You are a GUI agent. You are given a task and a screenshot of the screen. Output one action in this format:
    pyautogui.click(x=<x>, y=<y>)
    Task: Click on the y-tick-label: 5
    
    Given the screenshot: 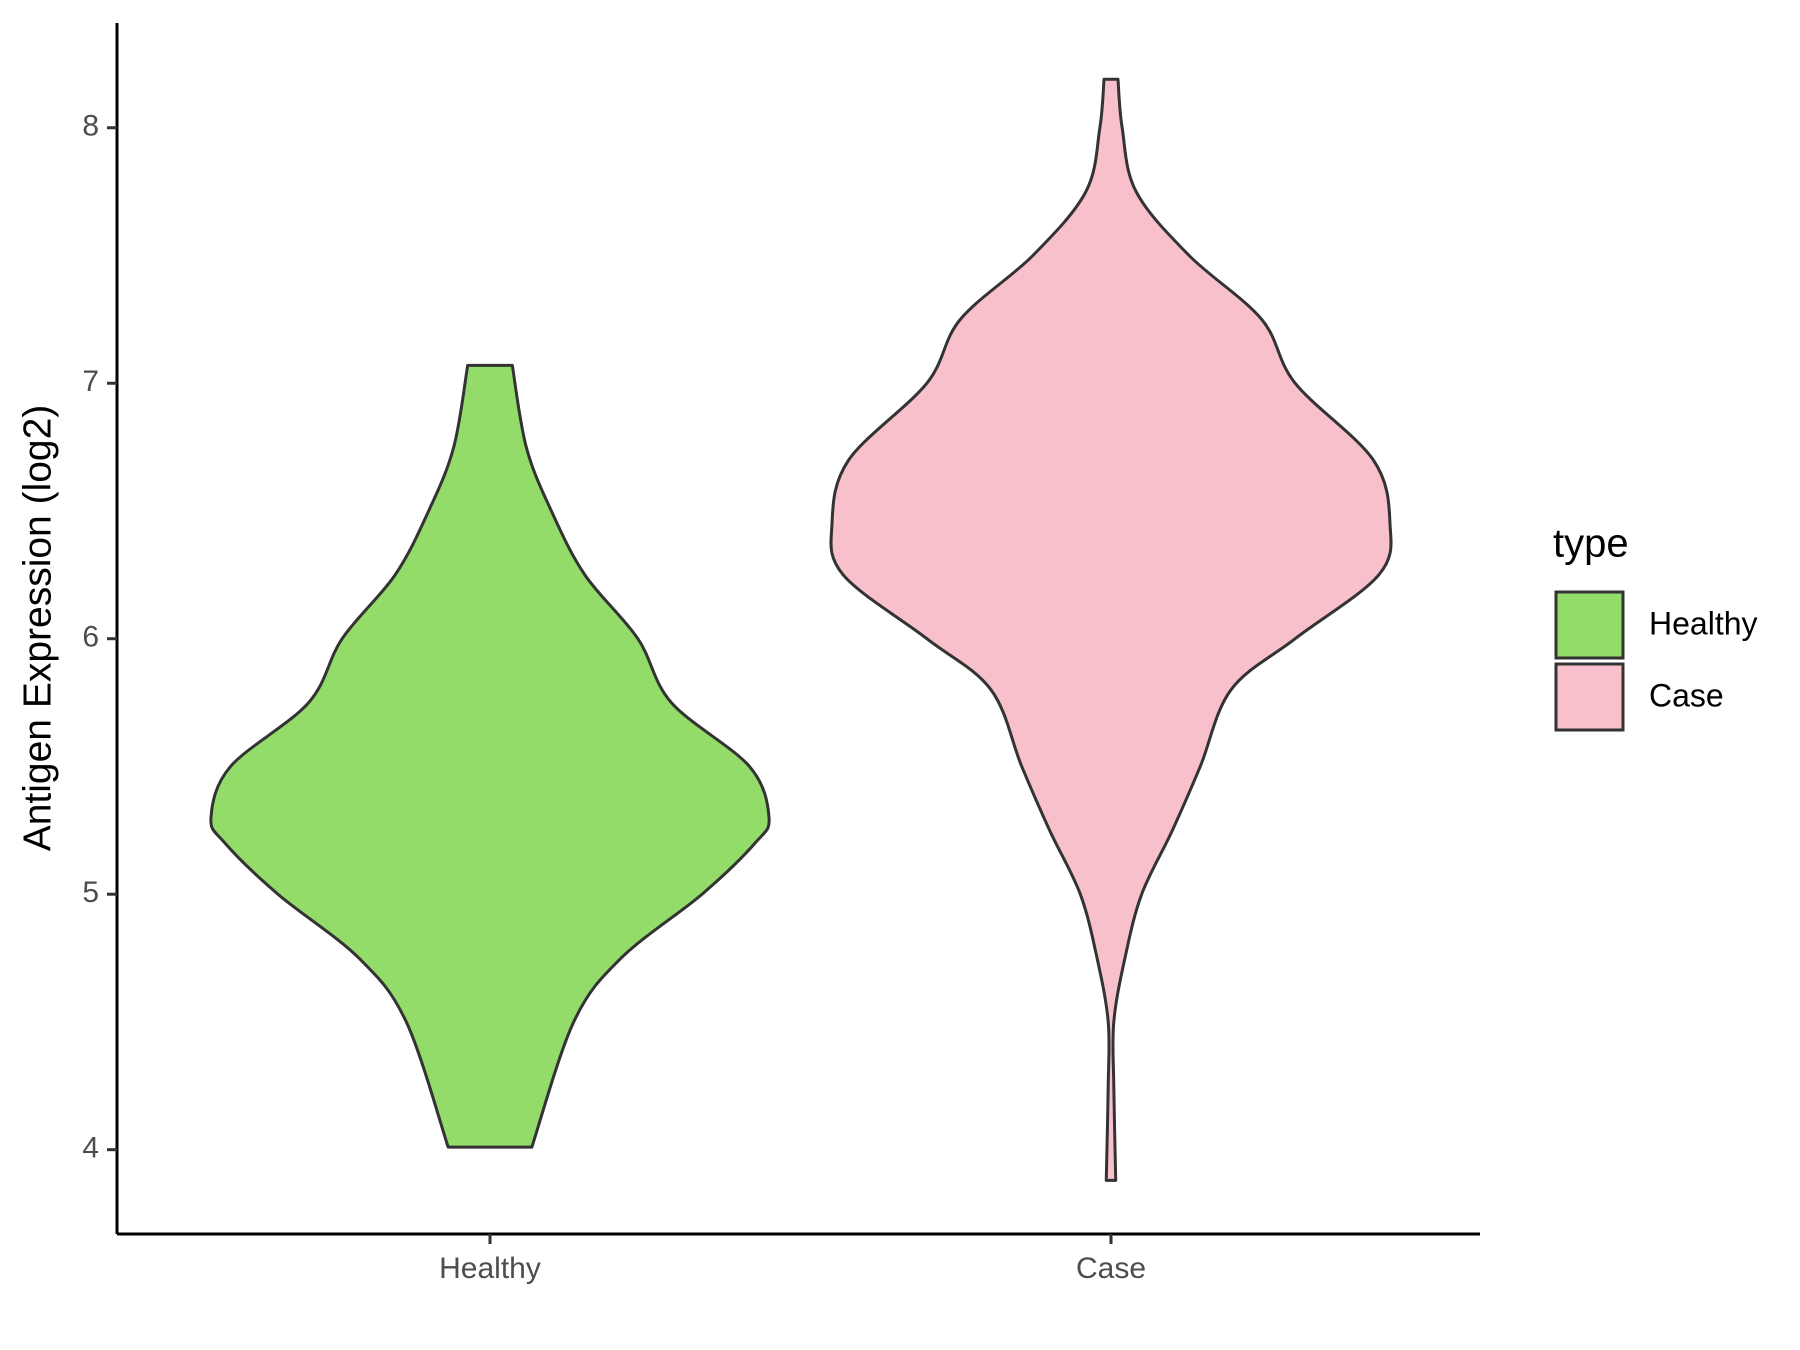 What is the action you would take?
    pyautogui.click(x=90, y=892)
    